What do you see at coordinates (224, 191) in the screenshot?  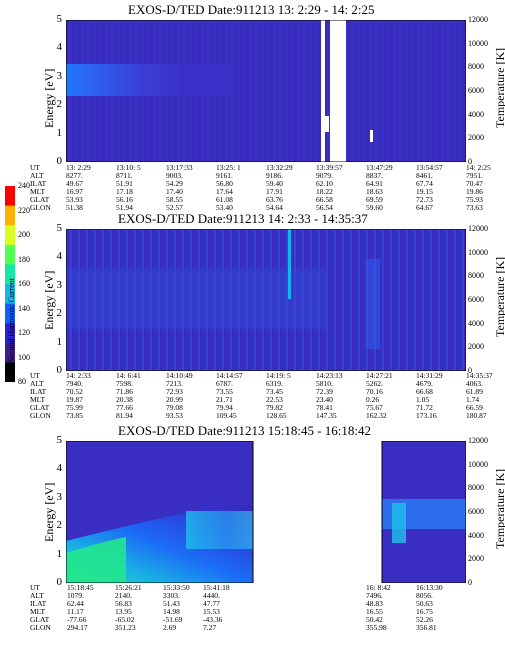 I see `panel1-table-cell: 17.64` at bounding box center [224, 191].